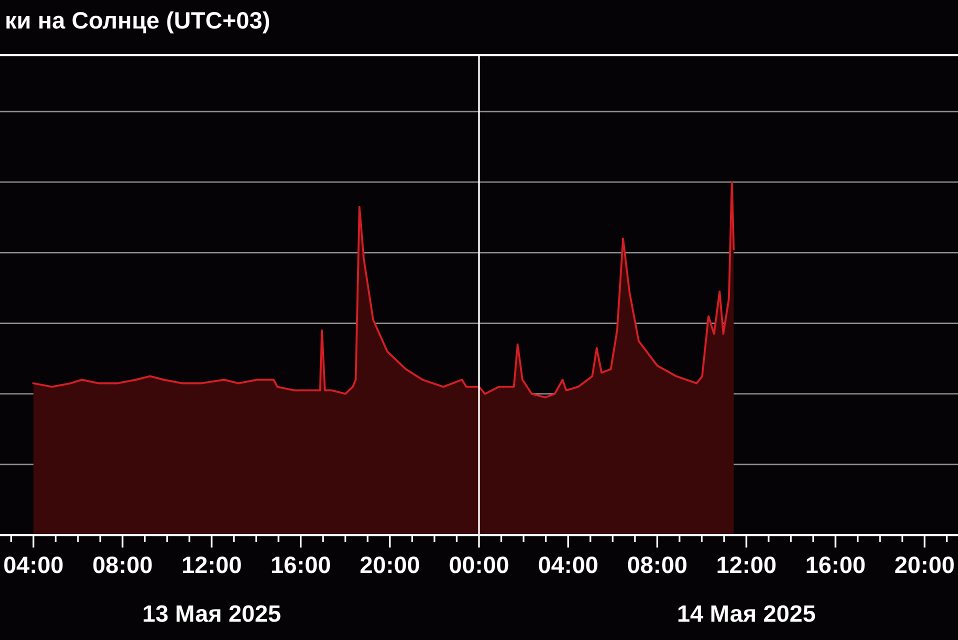  I want to click on chart-title: ки на Солнце (UTC+03), so click(138, 22).